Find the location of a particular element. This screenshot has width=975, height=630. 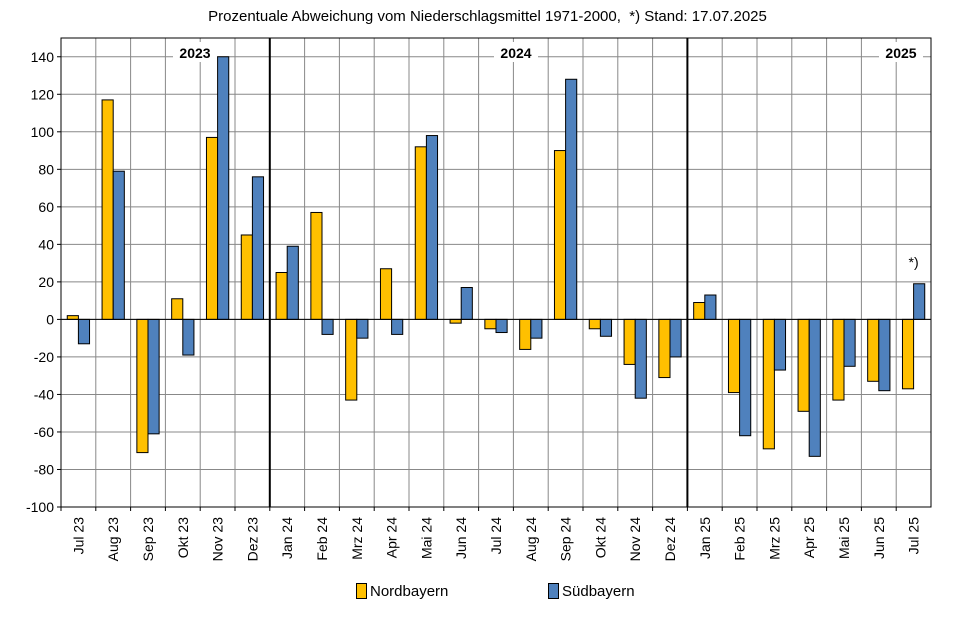

x-tick-label: Sep 23 is located at coordinates (148, 539).